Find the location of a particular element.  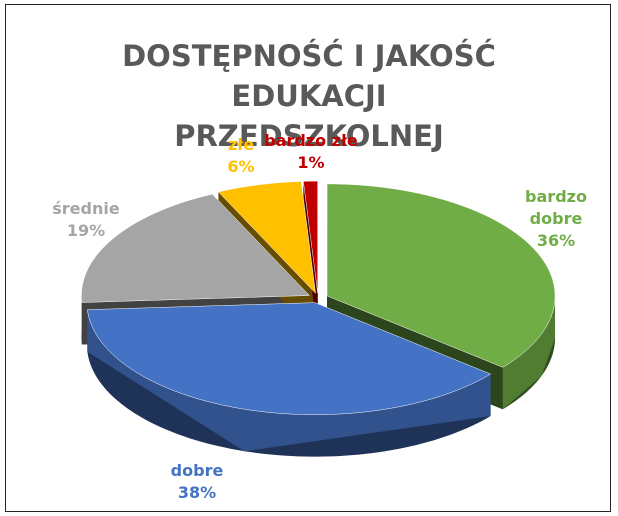

data-label: bardzo dobre 36% is located at coordinates (556, 219).